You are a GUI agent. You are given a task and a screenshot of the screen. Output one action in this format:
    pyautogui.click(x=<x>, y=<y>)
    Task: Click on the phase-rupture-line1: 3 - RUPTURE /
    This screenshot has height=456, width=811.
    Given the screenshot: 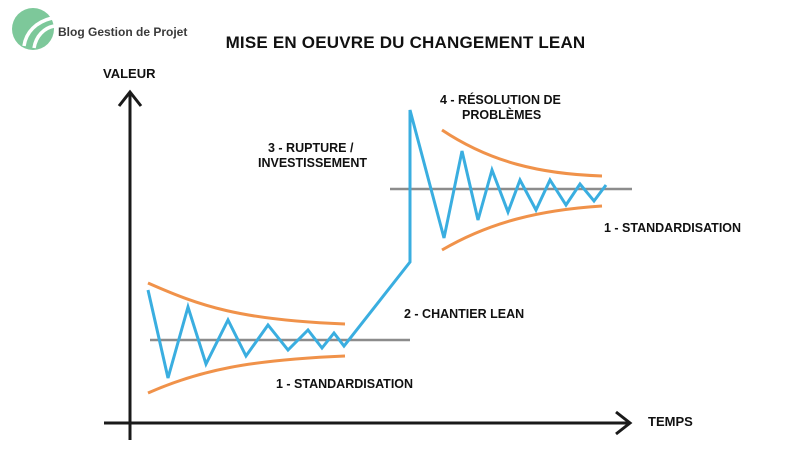 What is the action you would take?
    pyautogui.click(x=311, y=148)
    